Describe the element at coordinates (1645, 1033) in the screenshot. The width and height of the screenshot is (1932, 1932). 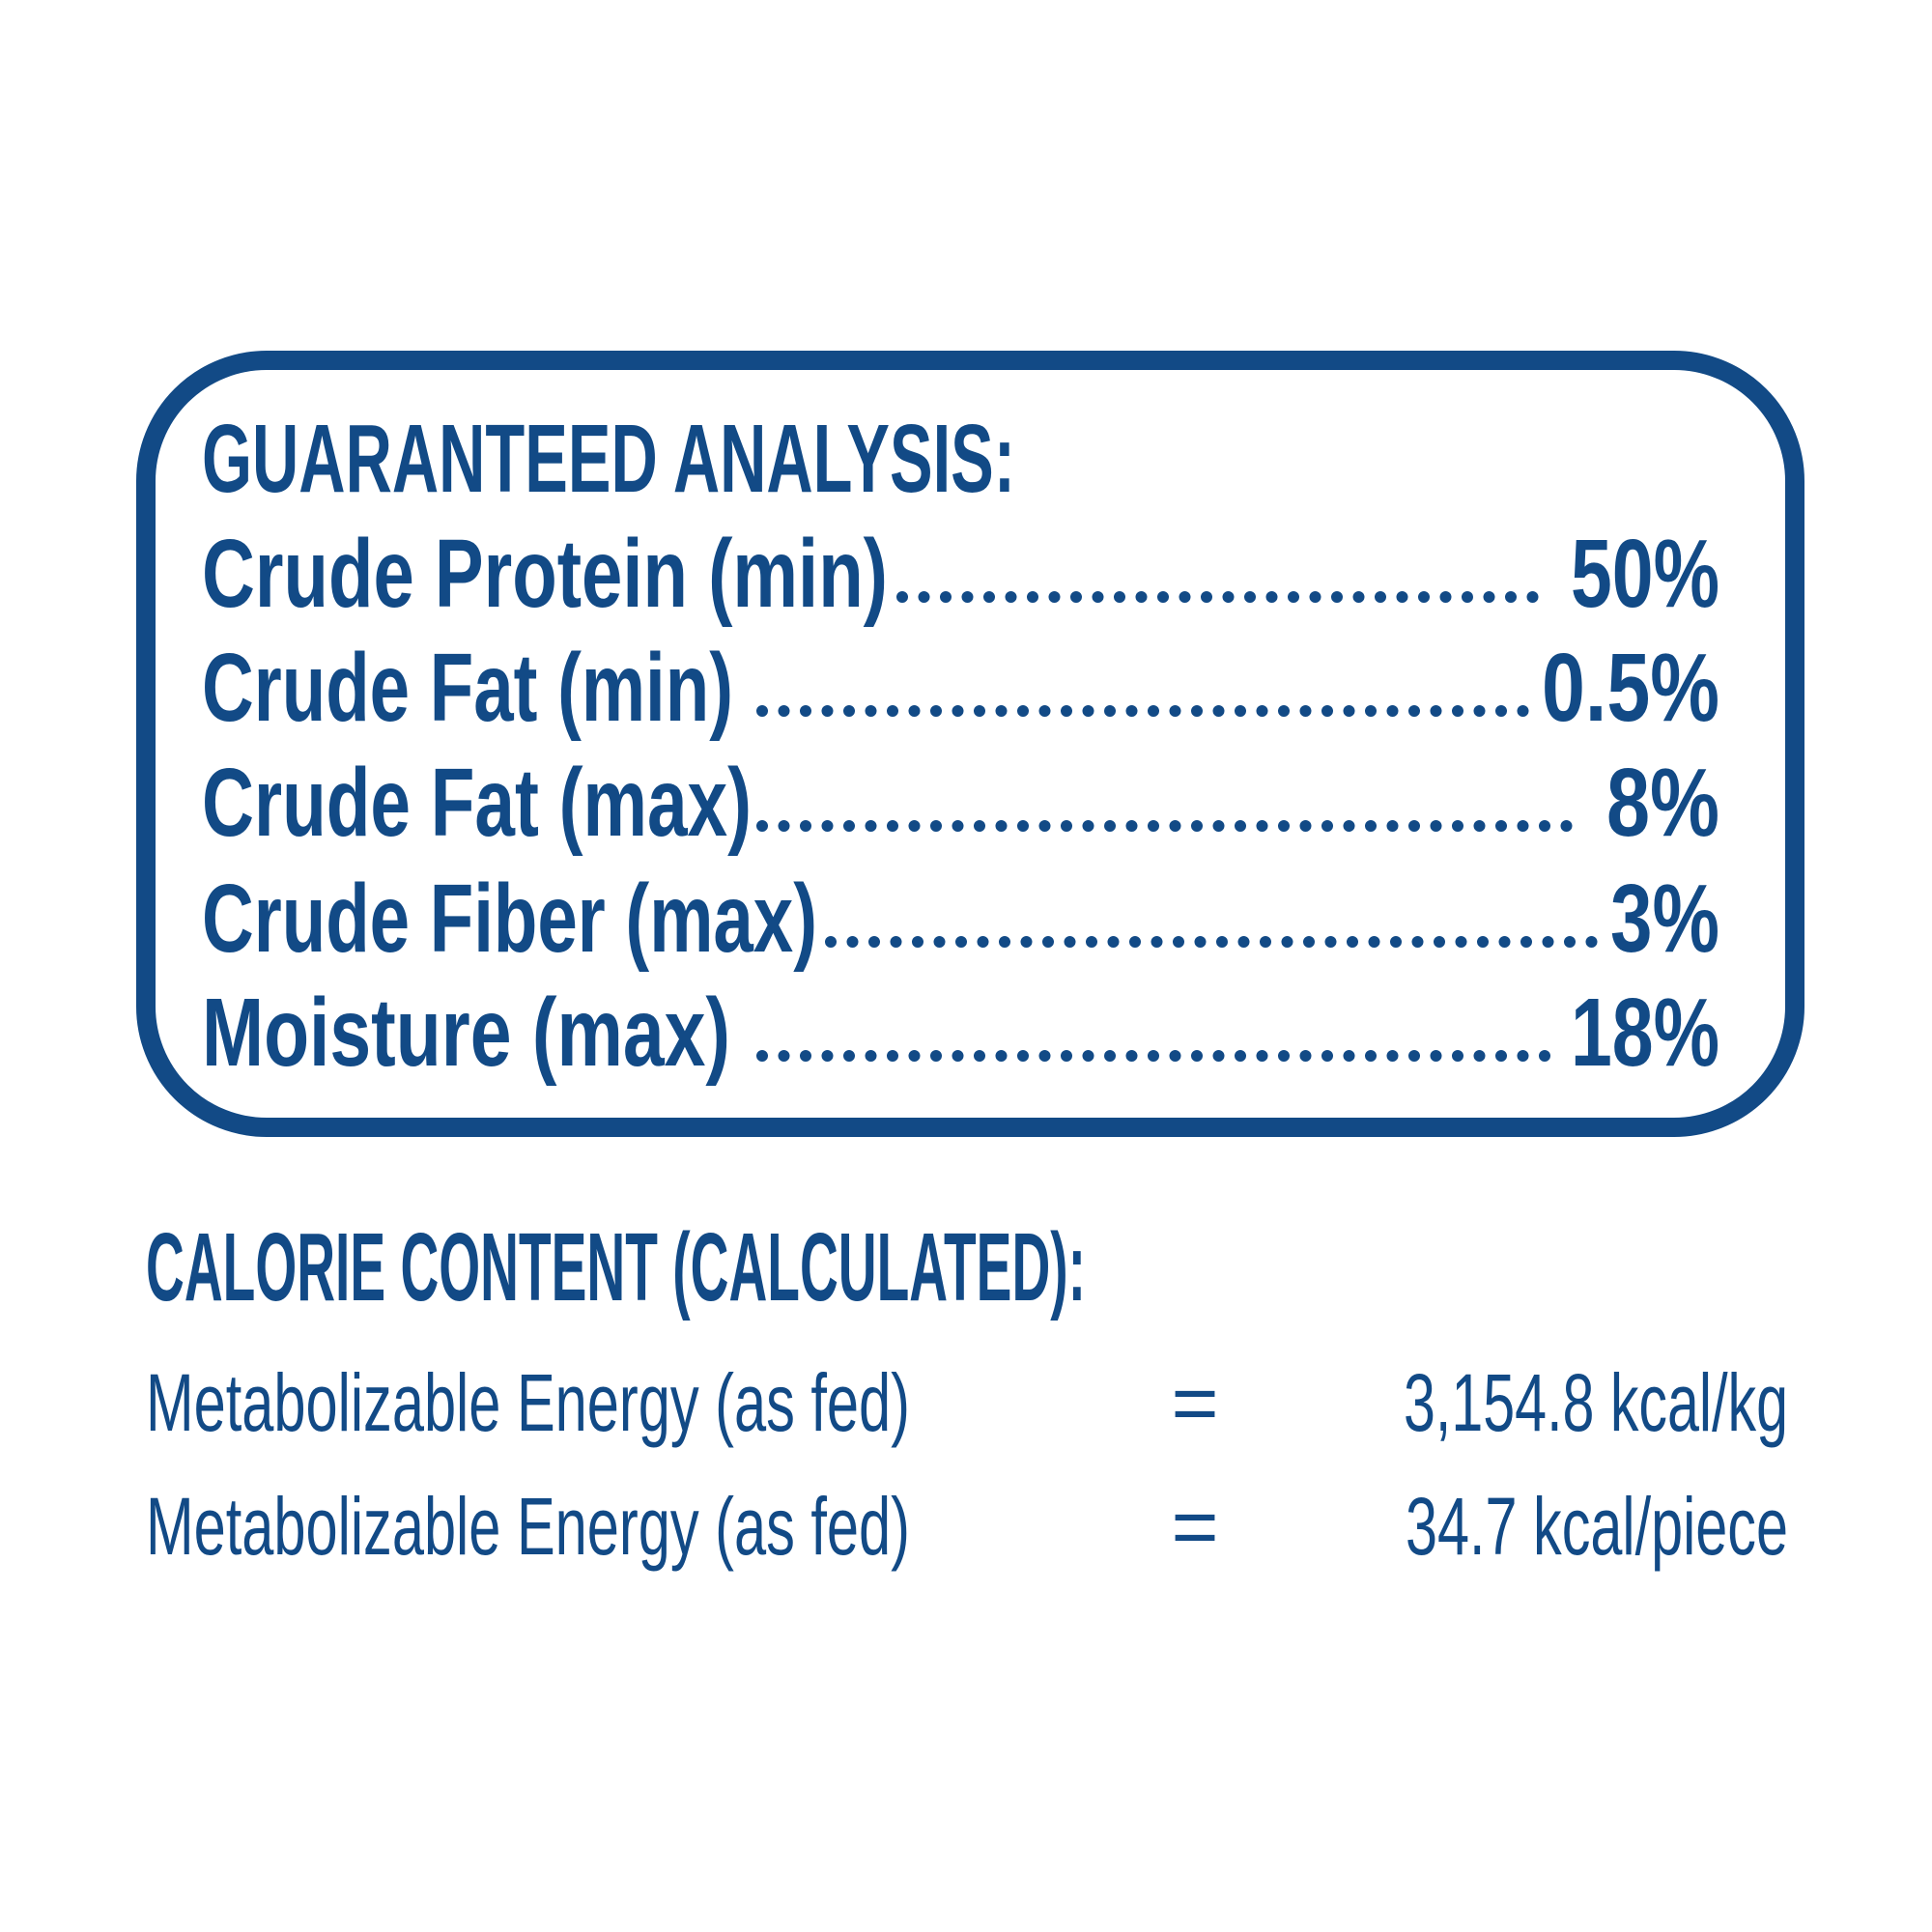
I see `row-value: 18%` at that location.